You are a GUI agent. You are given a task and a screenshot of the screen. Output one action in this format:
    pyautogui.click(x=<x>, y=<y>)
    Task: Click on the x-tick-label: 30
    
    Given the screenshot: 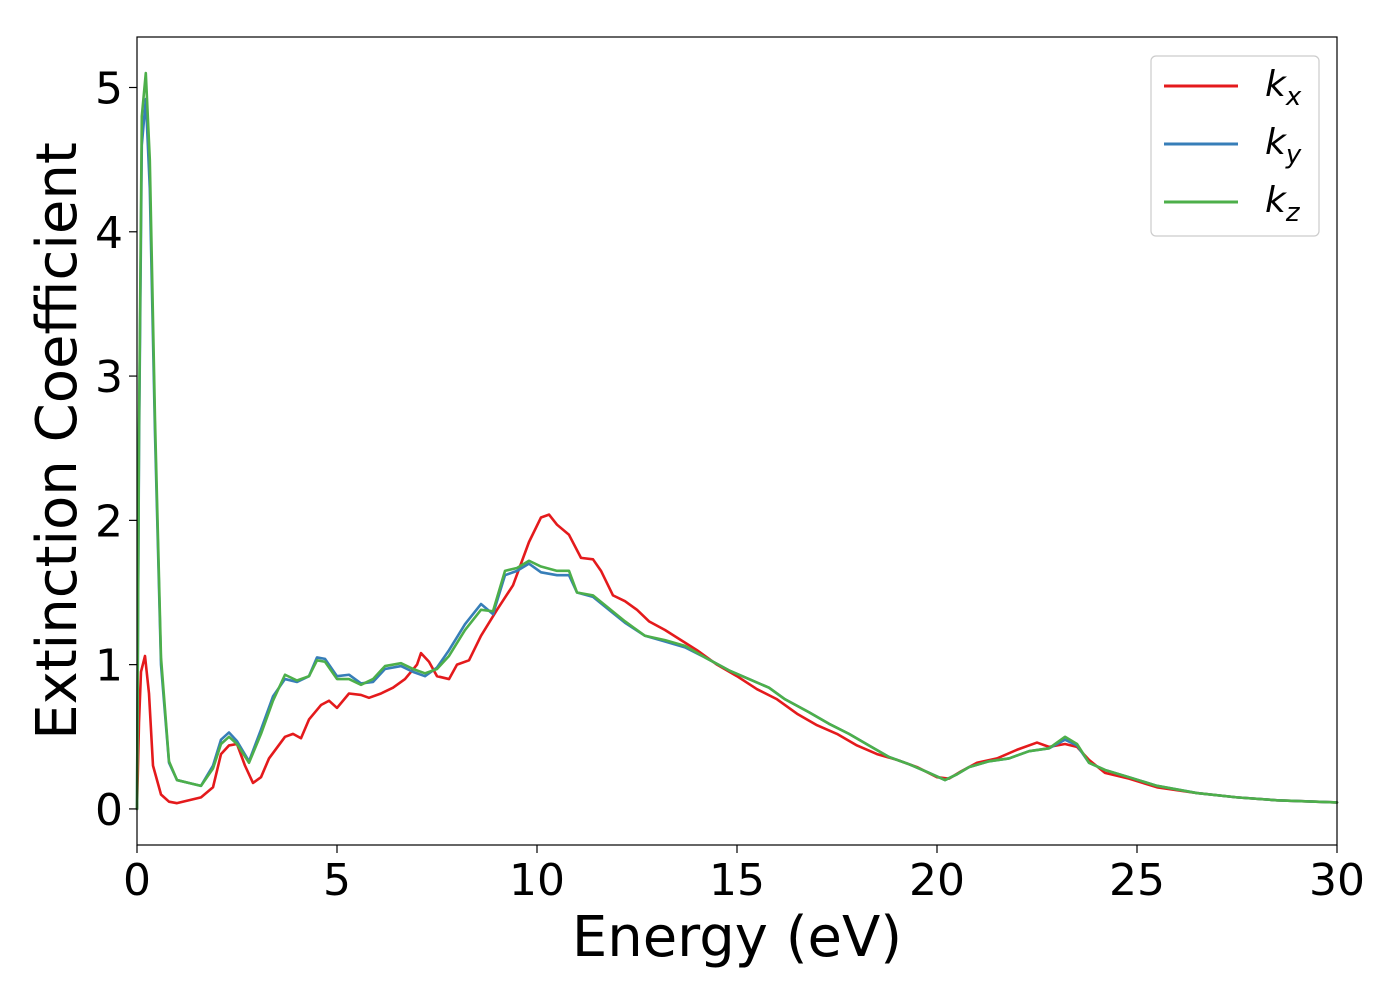 What is the action you would take?
    pyautogui.click(x=1337, y=880)
    